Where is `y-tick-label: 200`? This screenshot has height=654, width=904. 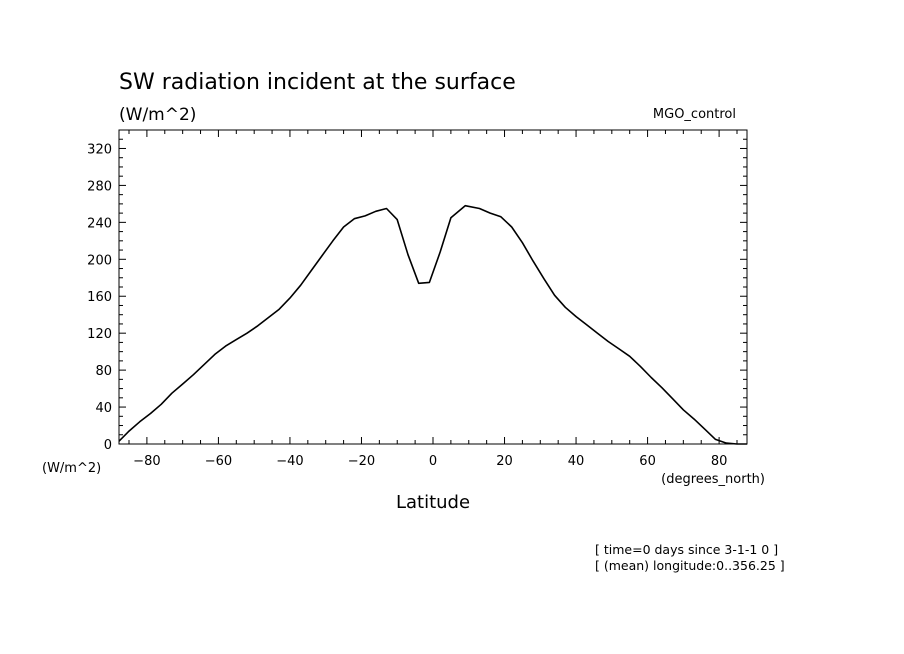
y-tick-label: 200 is located at coordinates (99, 260).